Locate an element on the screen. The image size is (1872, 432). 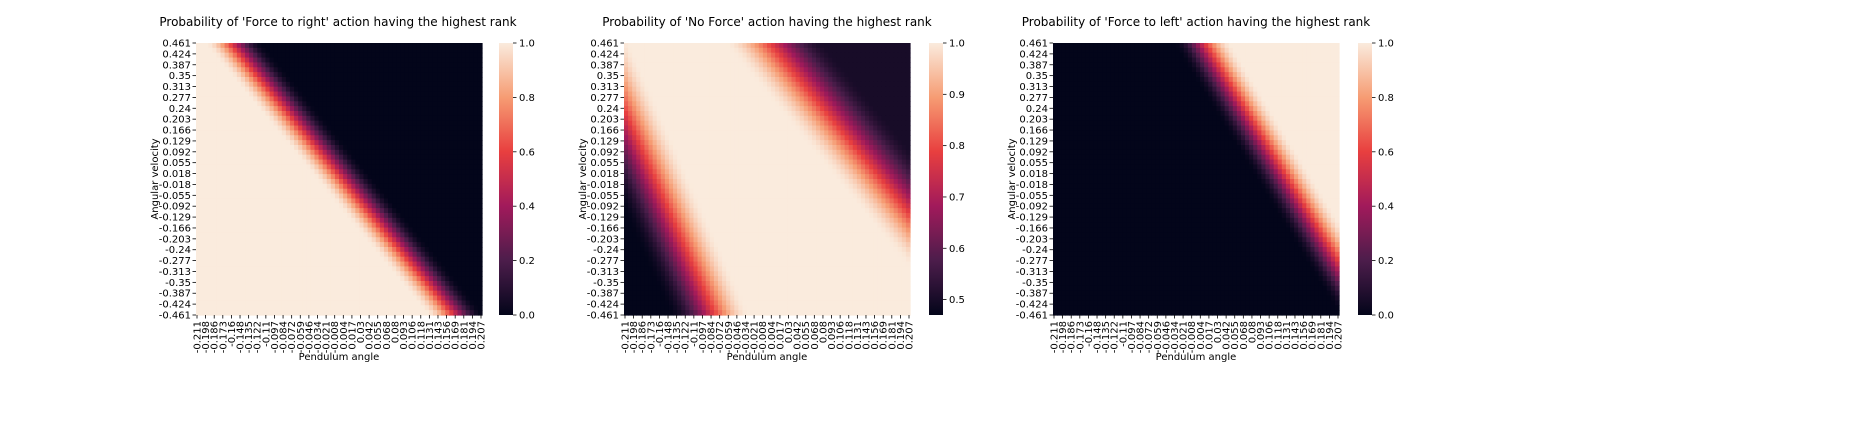
y-tick-label: 0.166 is located at coordinates (176, 131).